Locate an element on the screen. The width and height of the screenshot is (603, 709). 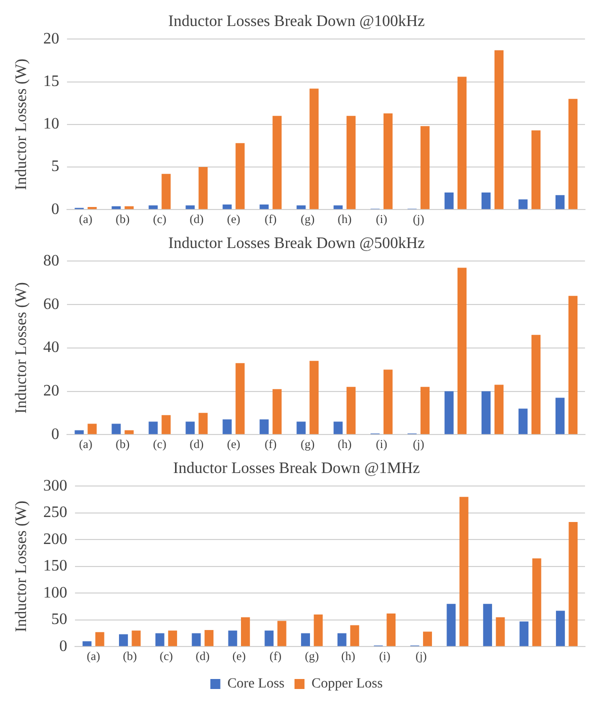
y-tick-label: 5 is located at coordinates (55, 167).